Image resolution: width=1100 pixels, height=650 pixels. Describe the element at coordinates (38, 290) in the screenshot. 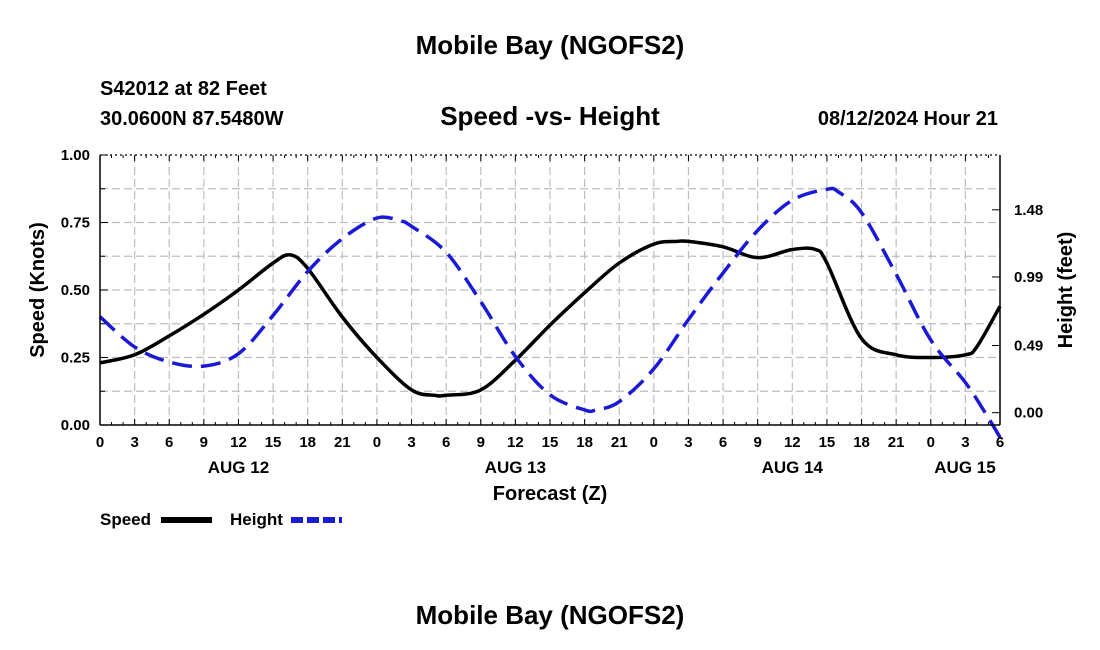

I see `y-axis-label: Speed (Knots)` at that location.